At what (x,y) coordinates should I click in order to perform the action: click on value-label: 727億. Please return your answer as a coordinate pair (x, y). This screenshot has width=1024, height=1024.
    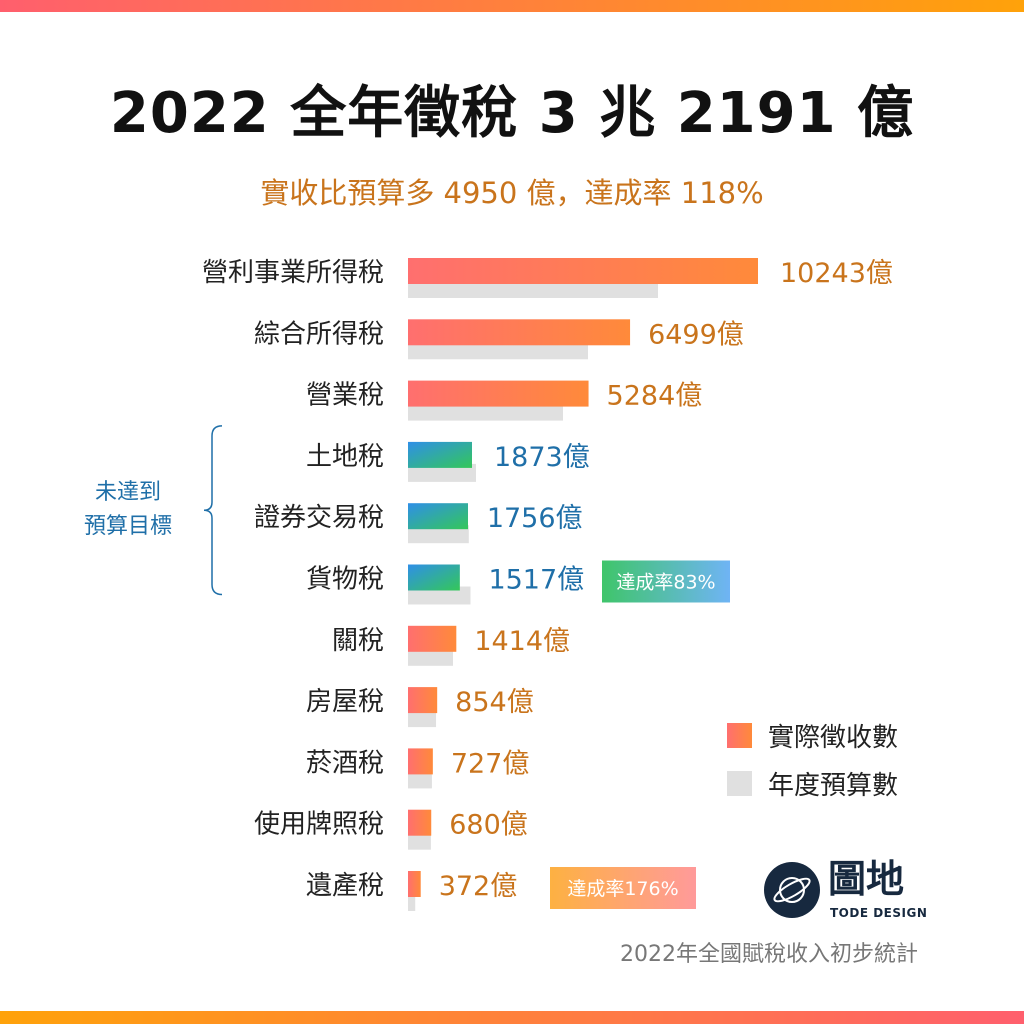
    Looking at the image, I should click on (490, 763).